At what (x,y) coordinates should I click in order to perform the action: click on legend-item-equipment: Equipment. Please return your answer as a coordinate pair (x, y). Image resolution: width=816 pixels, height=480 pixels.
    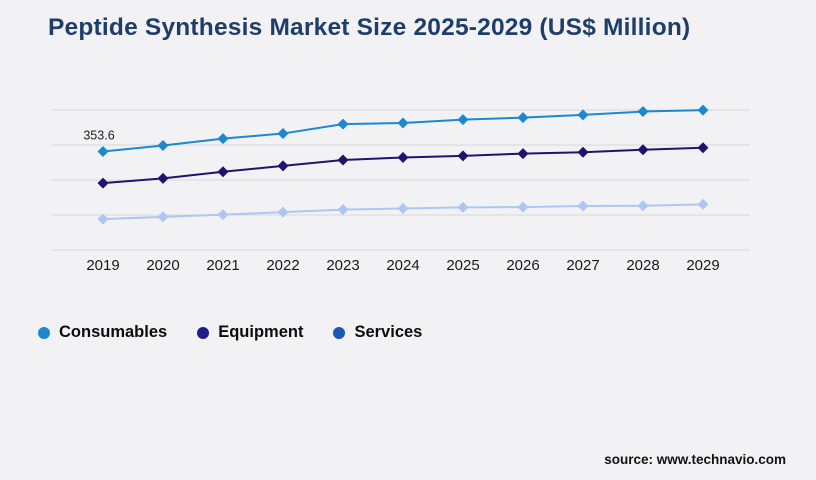
    Looking at the image, I should click on (250, 332).